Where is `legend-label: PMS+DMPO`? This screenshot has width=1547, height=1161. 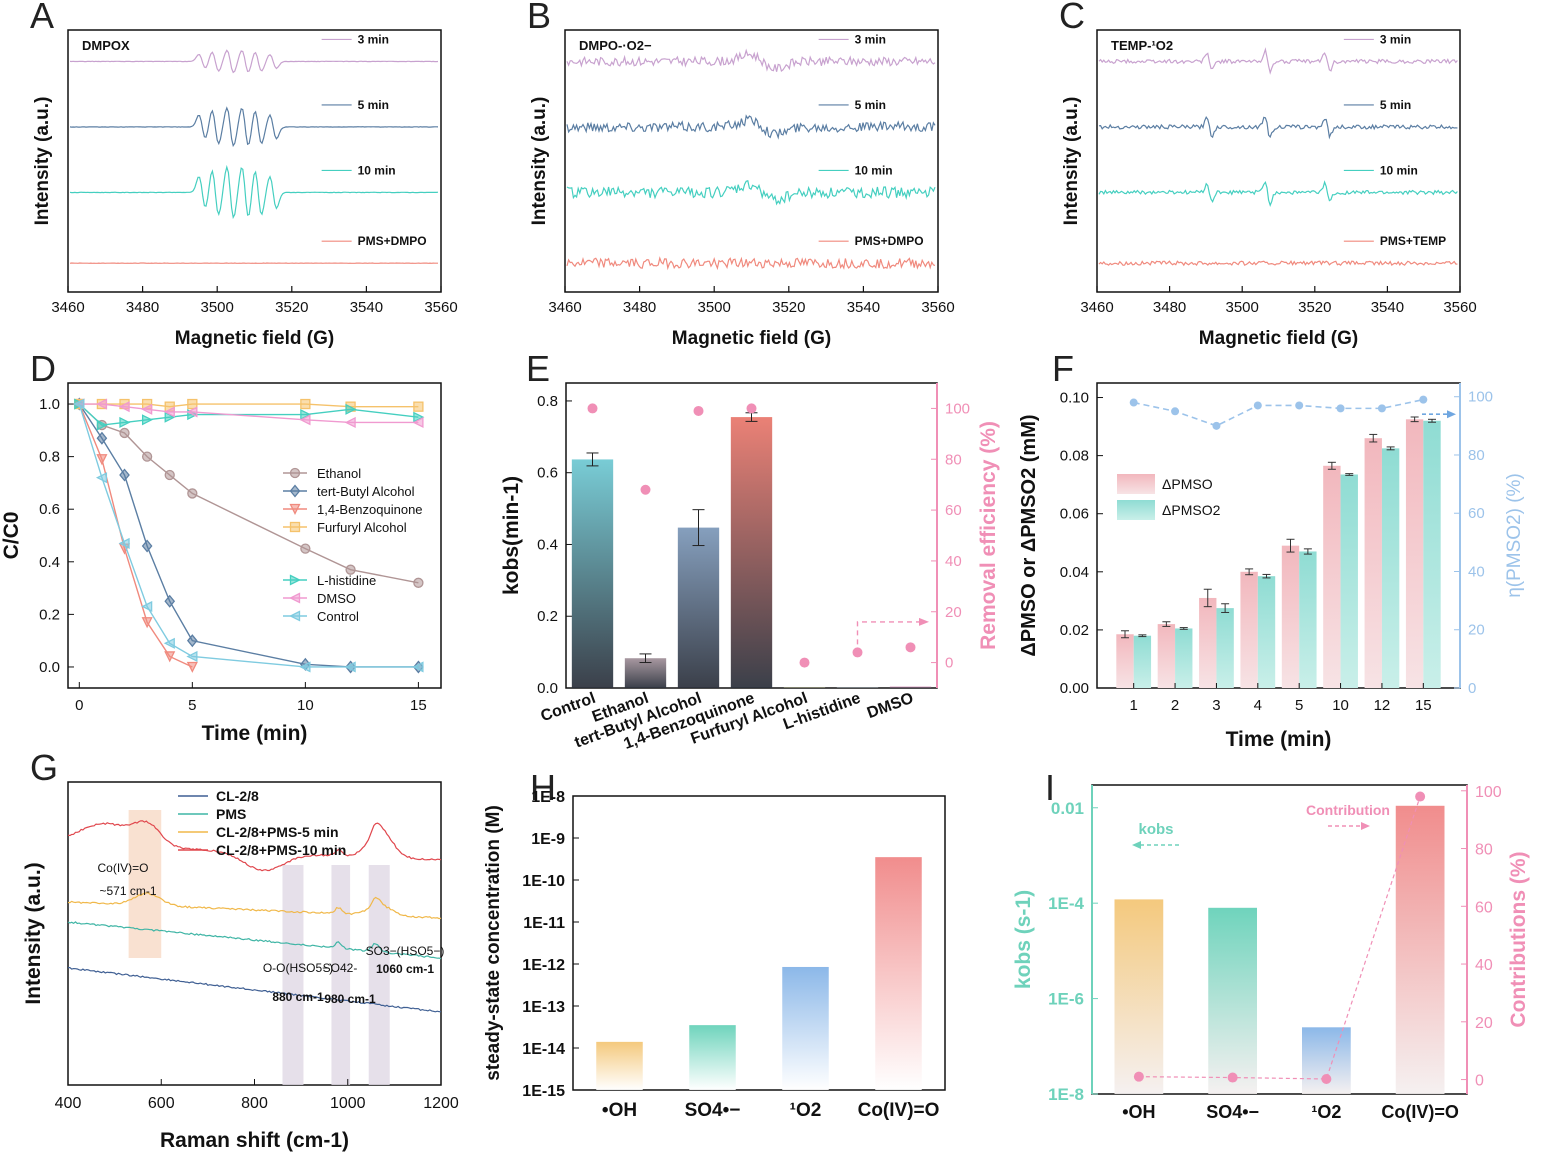 legend-label: PMS+DMPO is located at coordinates (392, 241).